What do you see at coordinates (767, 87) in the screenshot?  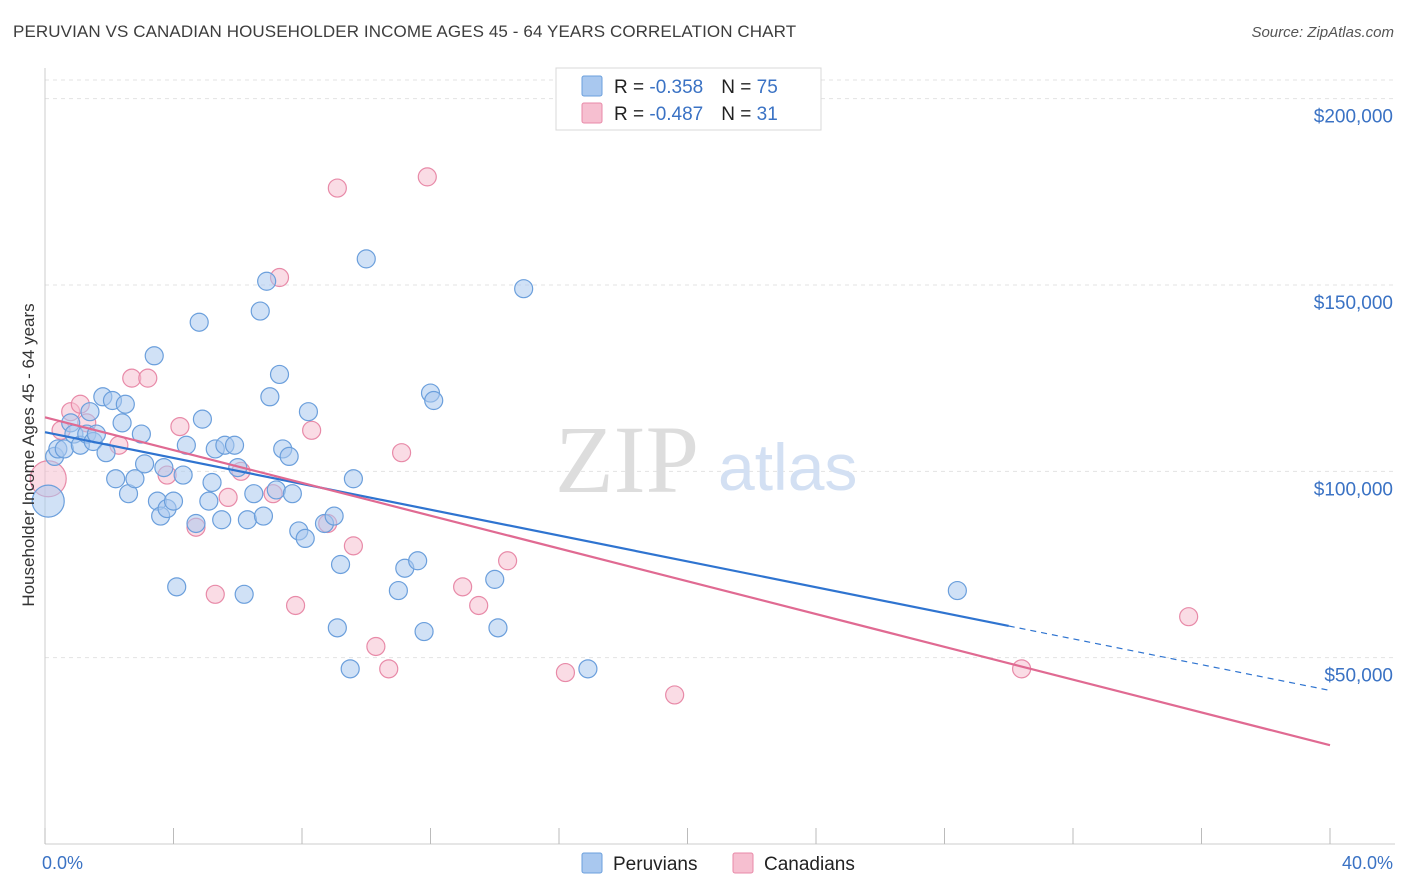 I see `legend-n-value-1: 75` at bounding box center [767, 87].